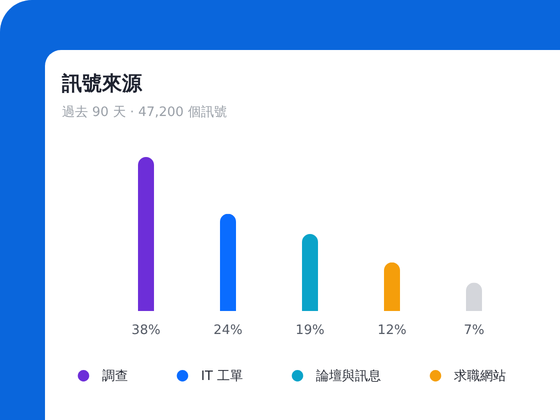 Image resolution: width=560 pixels, height=420 pixels. I want to click on legend-label: IT 工單, so click(222, 376).